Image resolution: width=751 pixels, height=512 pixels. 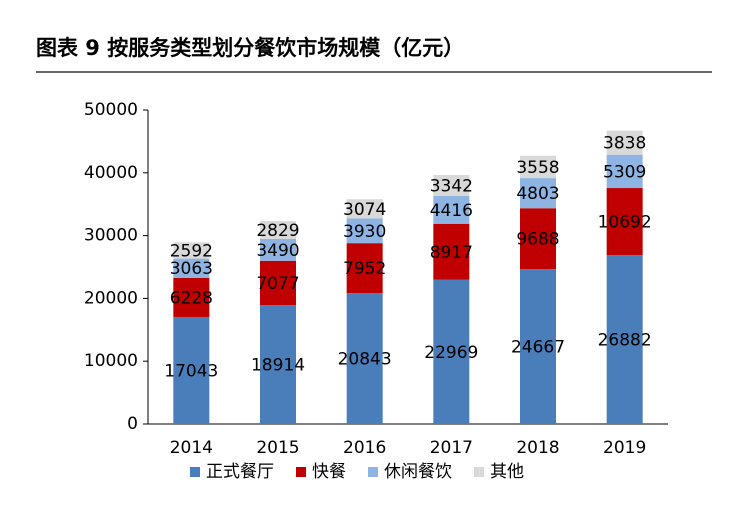 I want to click on data-label: 3074, so click(x=364, y=210).